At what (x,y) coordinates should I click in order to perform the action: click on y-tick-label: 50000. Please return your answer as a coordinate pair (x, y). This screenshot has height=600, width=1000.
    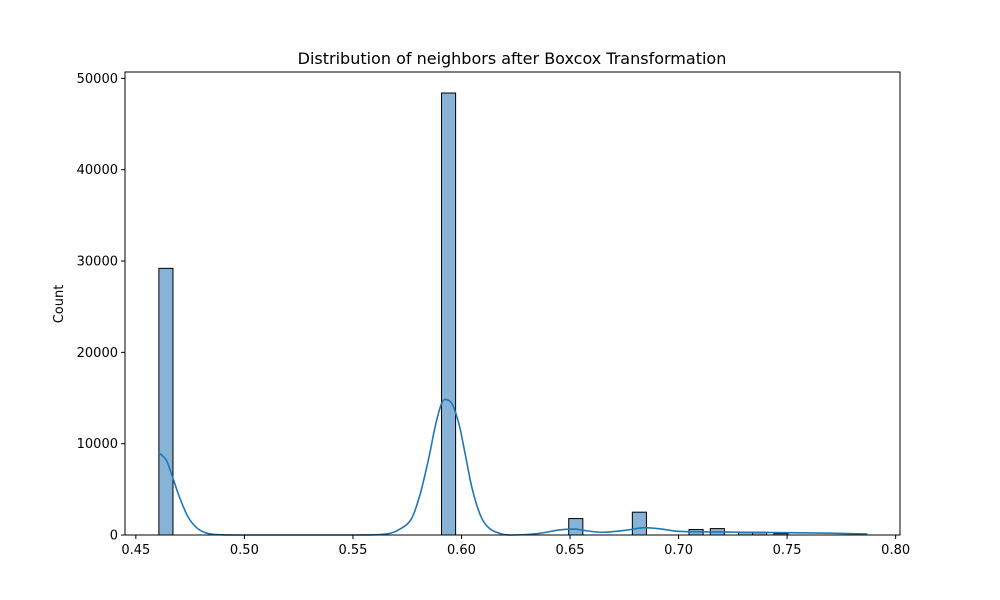
    Looking at the image, I should click on (97, 79).